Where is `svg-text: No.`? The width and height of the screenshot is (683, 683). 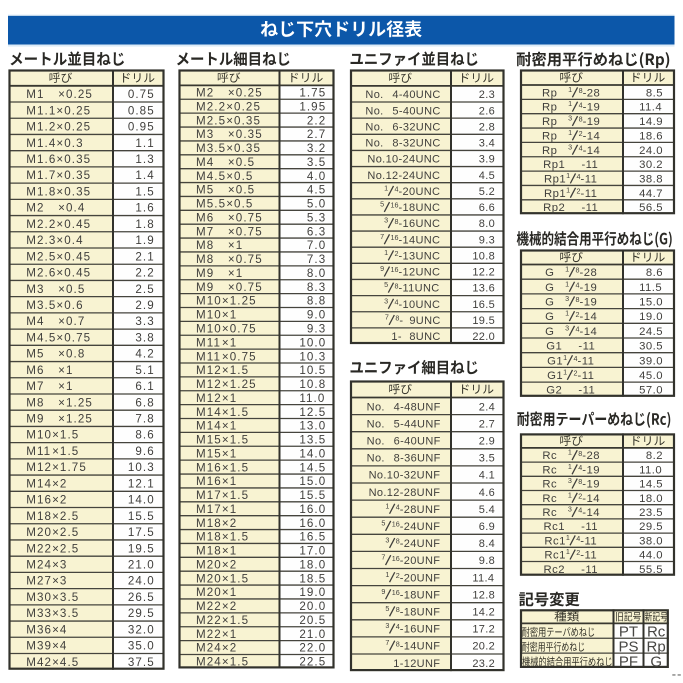
svg-text: No. is located at coordinates (374, 111).